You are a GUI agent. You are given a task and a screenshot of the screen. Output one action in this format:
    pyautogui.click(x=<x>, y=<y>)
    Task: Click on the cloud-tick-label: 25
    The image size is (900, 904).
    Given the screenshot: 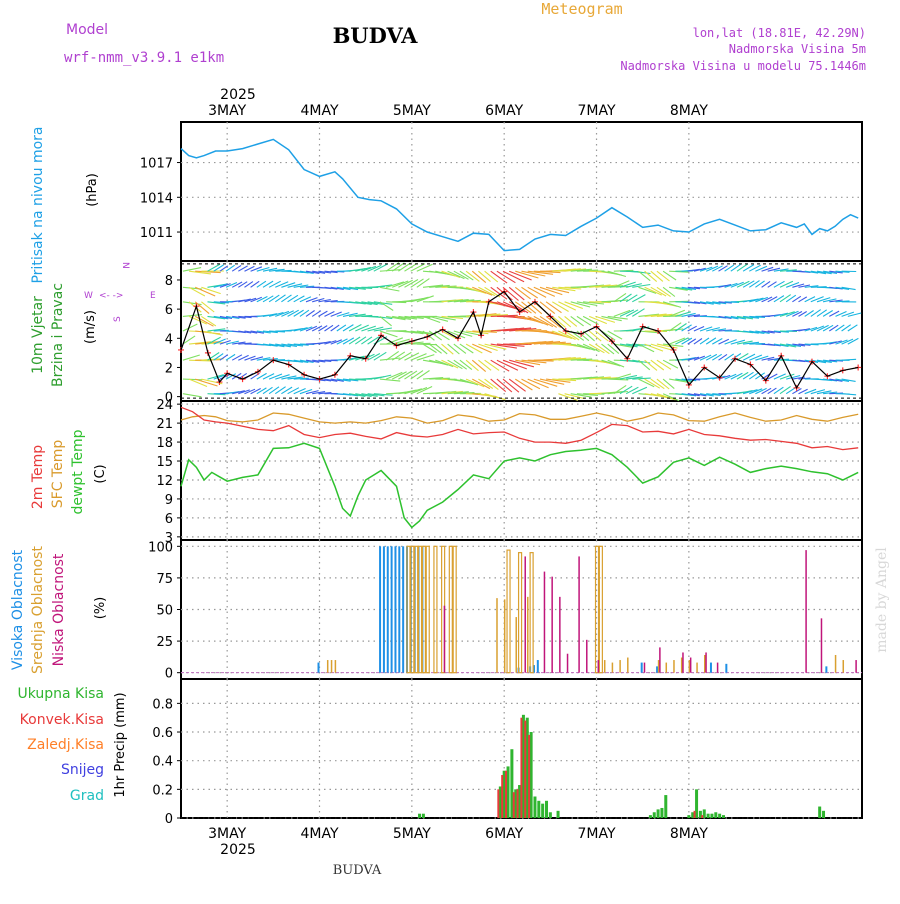 What is the action you would take?
    pyautogui.click(x=164, y=642)
    